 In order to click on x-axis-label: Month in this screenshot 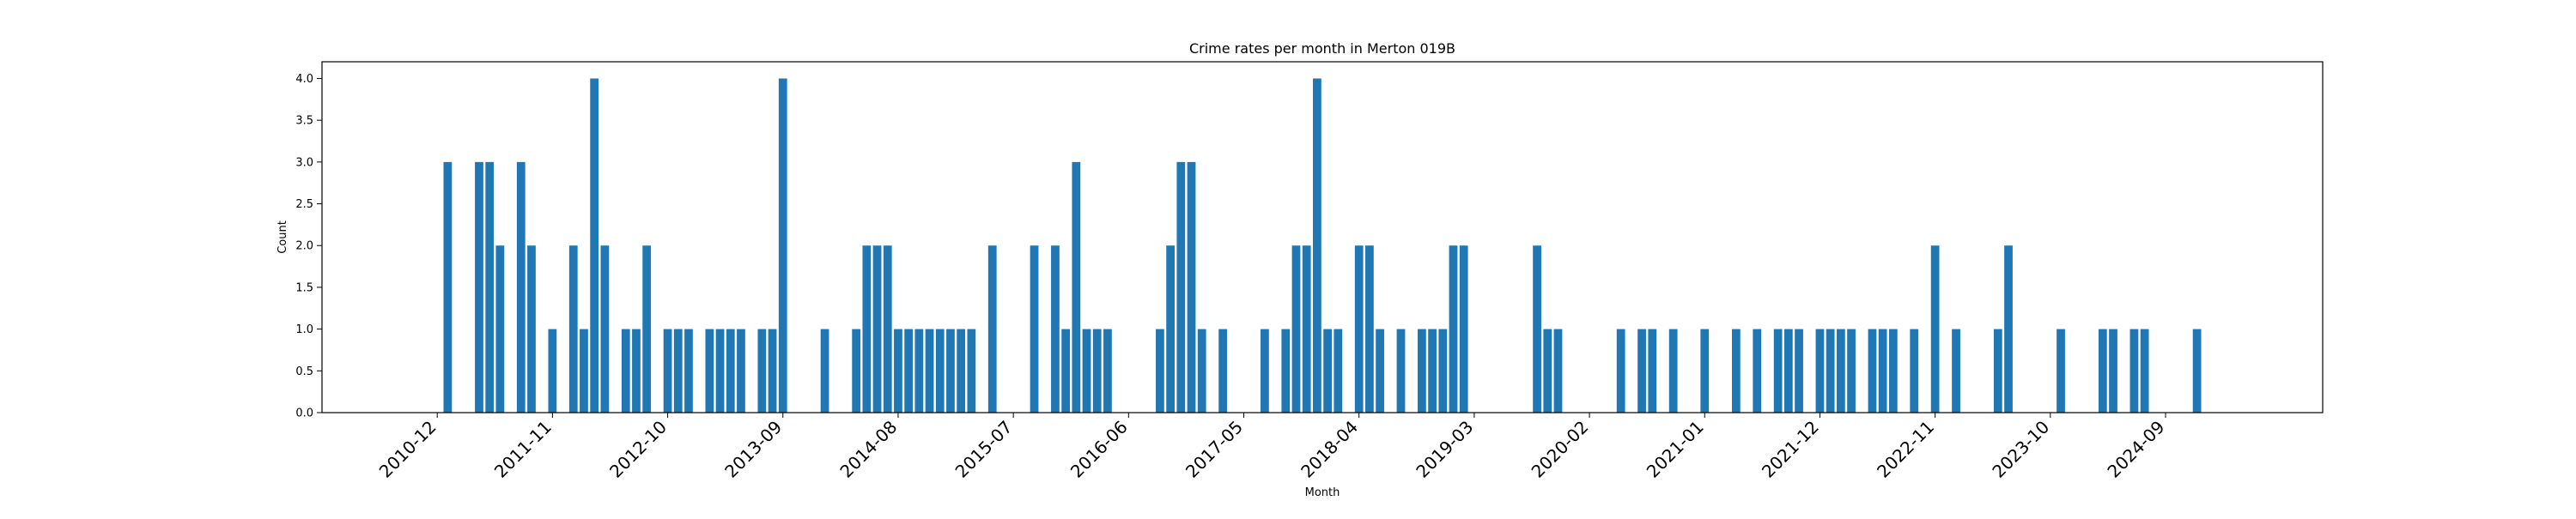, I will do `click(1323, 492)`.